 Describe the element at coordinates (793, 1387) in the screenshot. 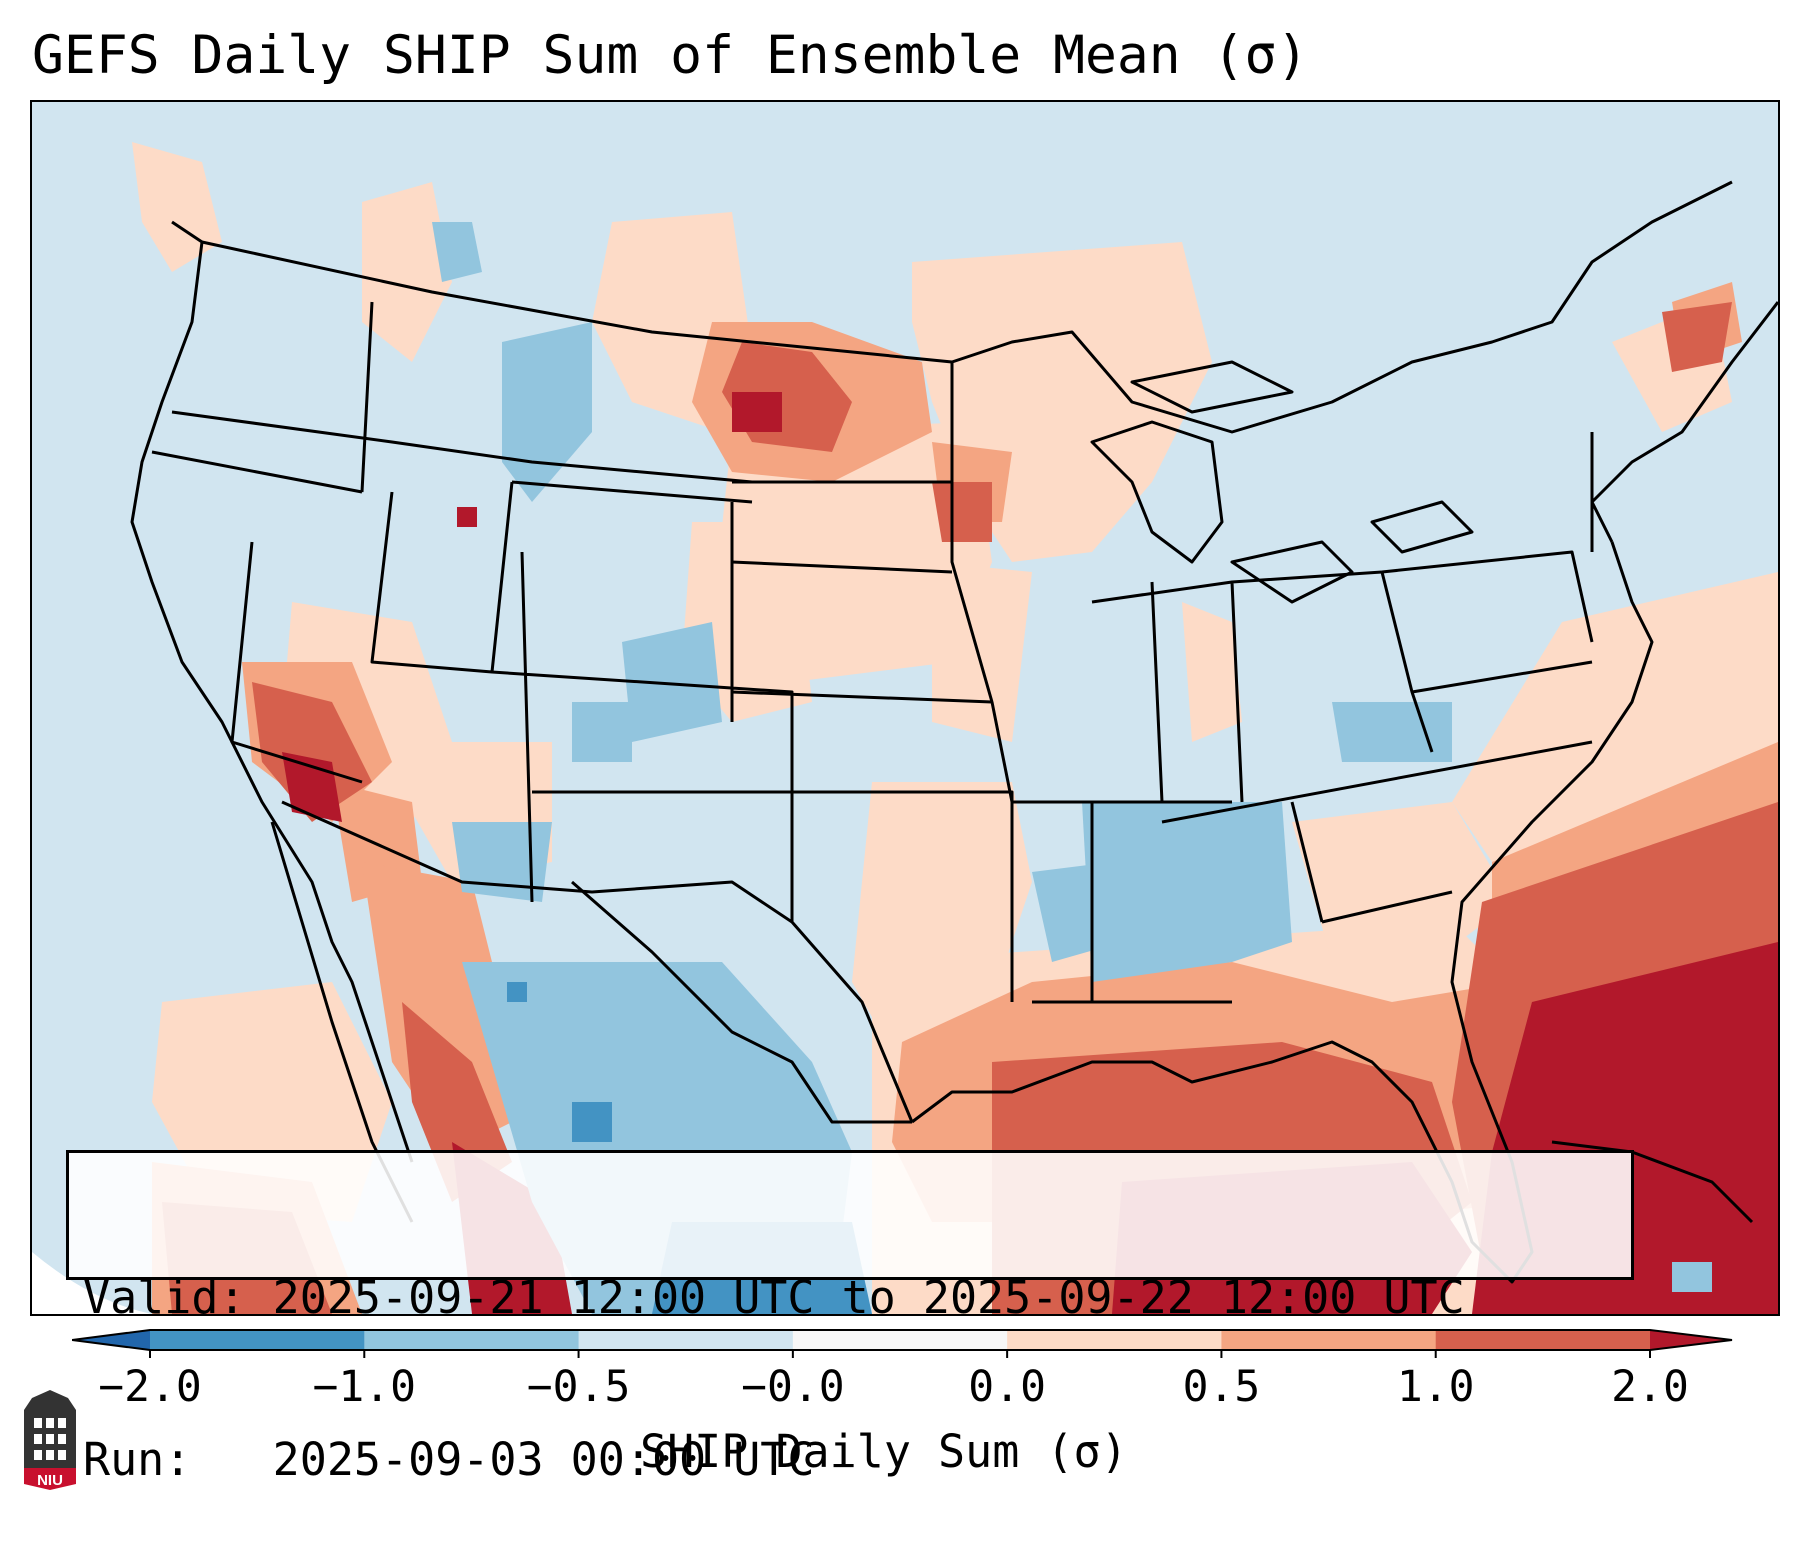

I see `colorbar-tick-label: −0.0` at that location.